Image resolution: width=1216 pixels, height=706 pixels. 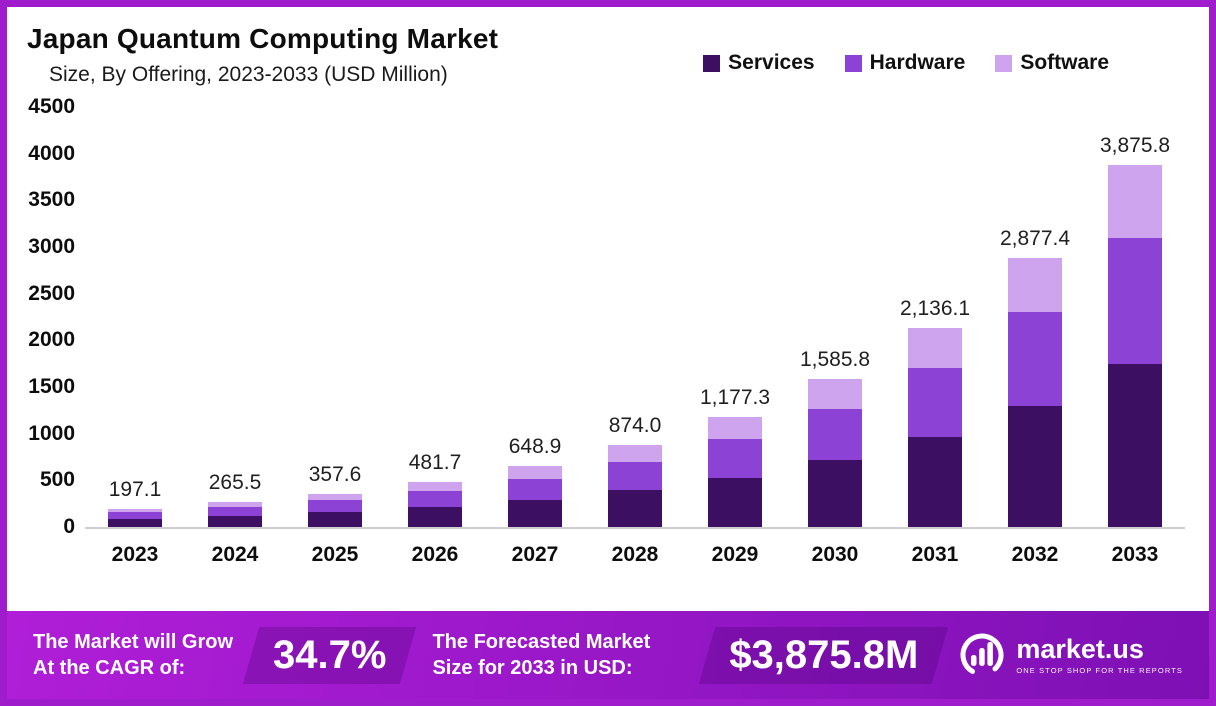 What do you see at coordinates (853, 63) in the screenshot?
I see `hardware-swatch-icon` at bounding box center [853, 63].